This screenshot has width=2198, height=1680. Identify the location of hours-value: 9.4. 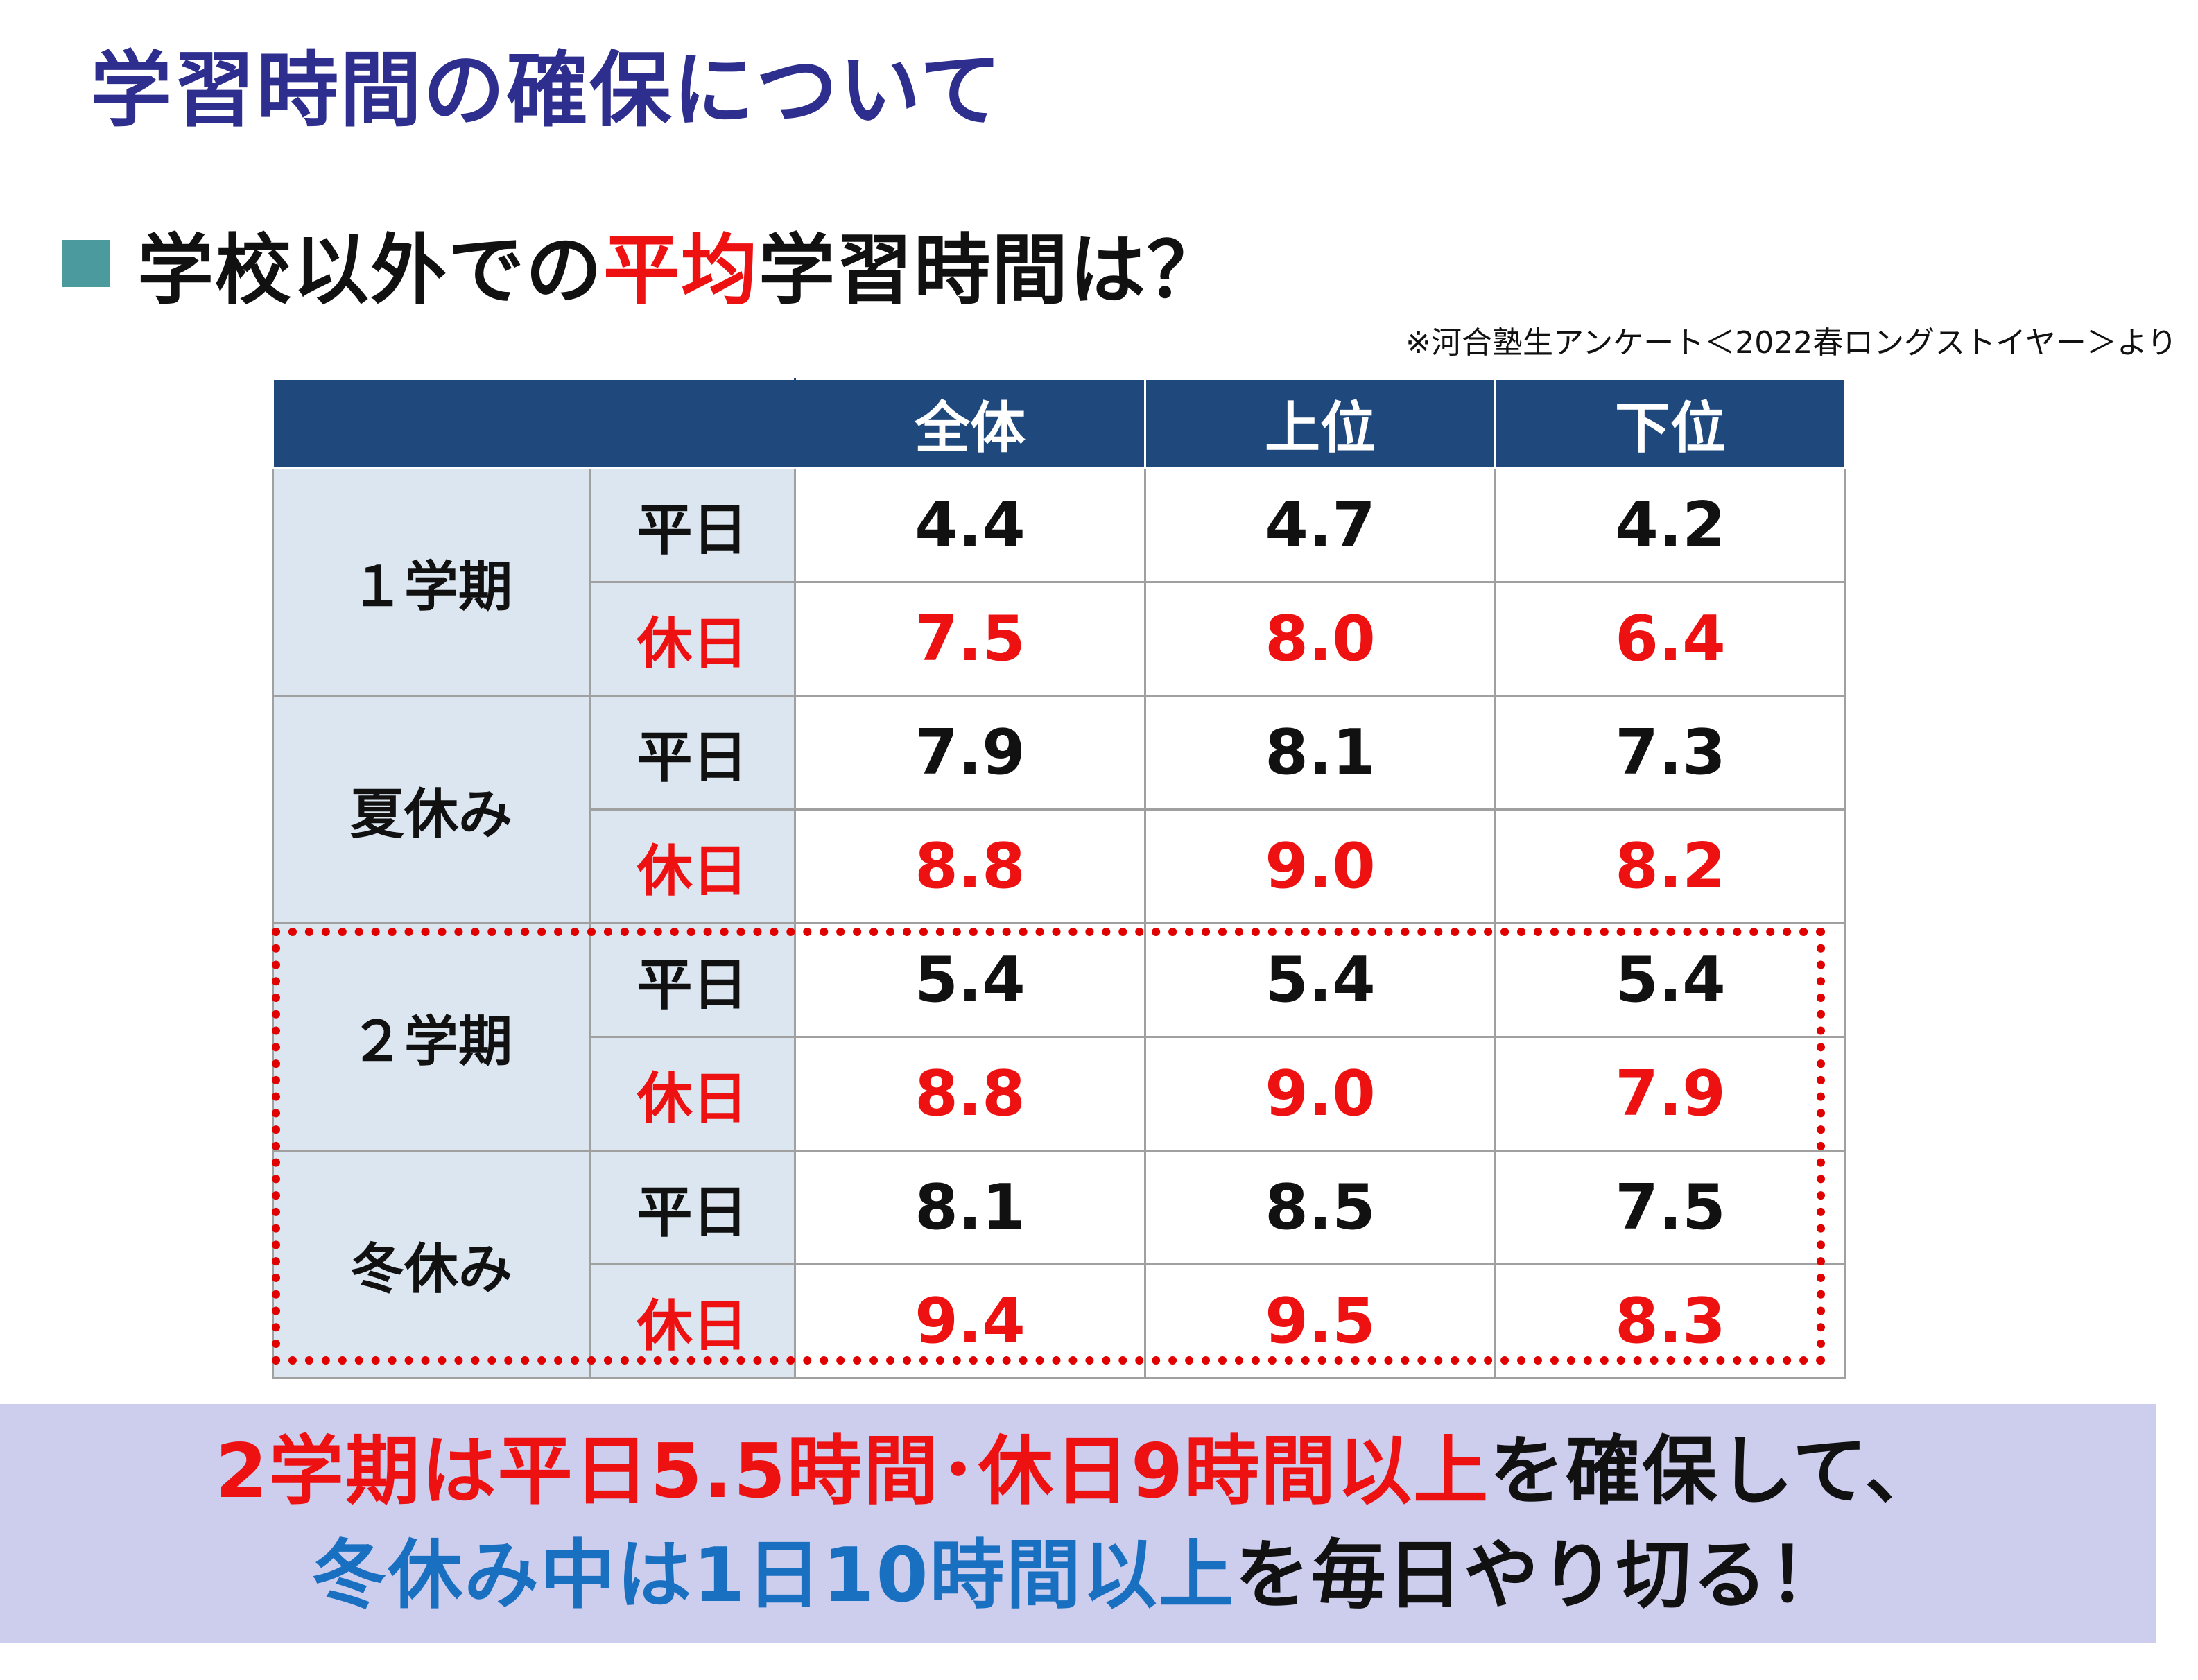
(970, 1321).